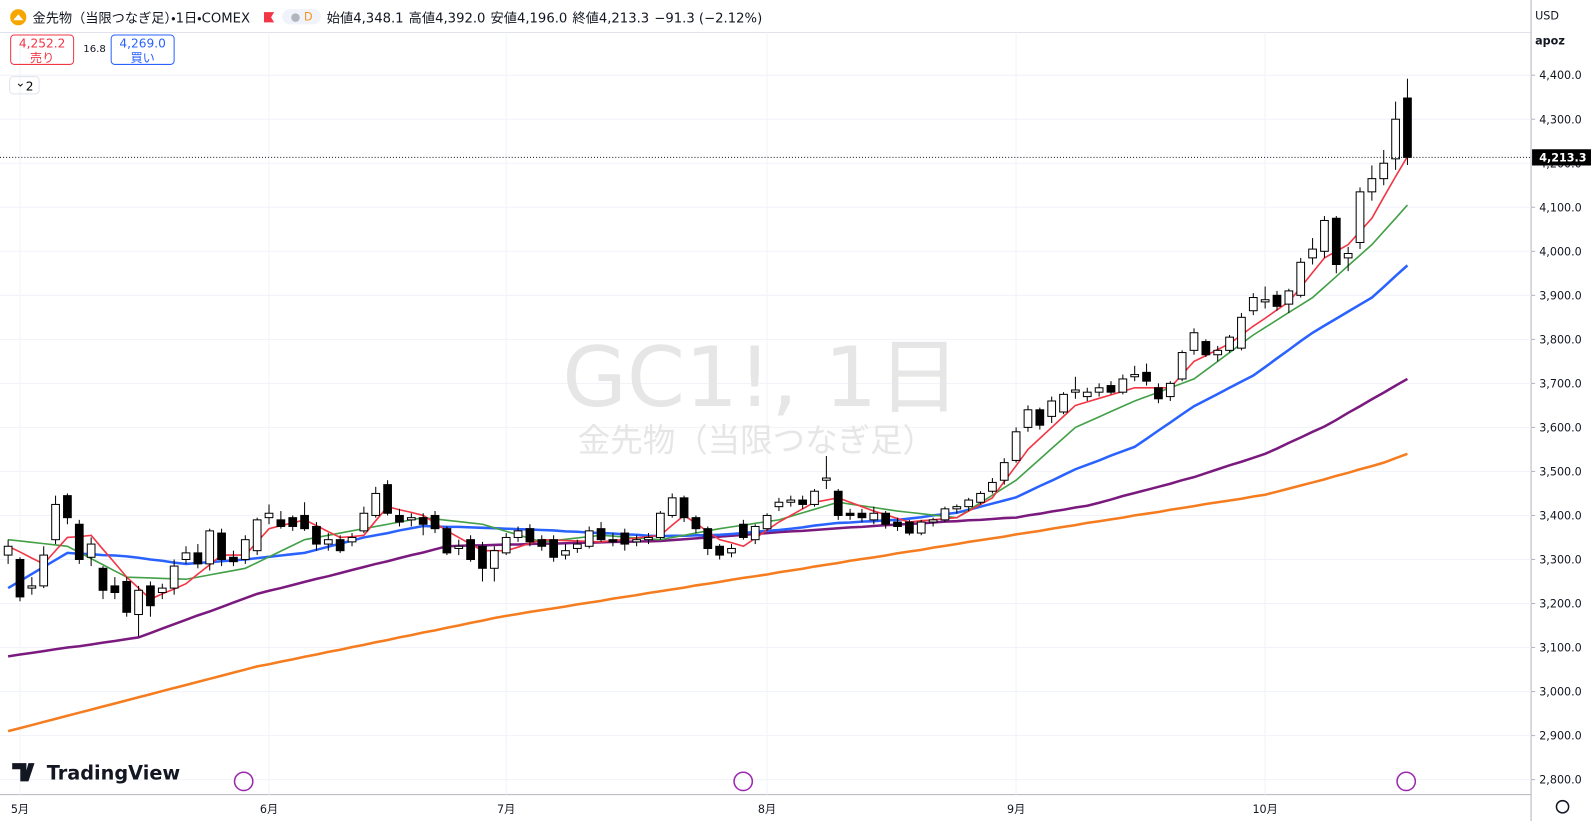  What do you see at coordinates (1562, 806) in the screenshot?
I see `settings-icon` at bounding box center [1562, 806].